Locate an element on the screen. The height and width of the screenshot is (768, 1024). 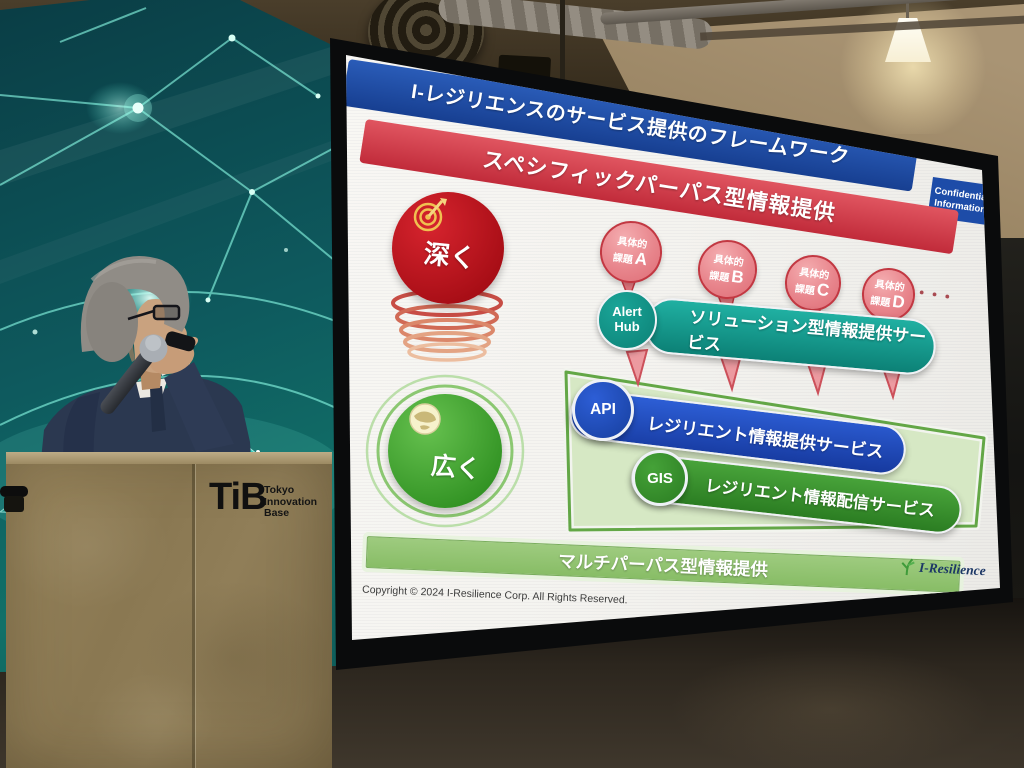
wide-circle is located at coordinates (445, 451).